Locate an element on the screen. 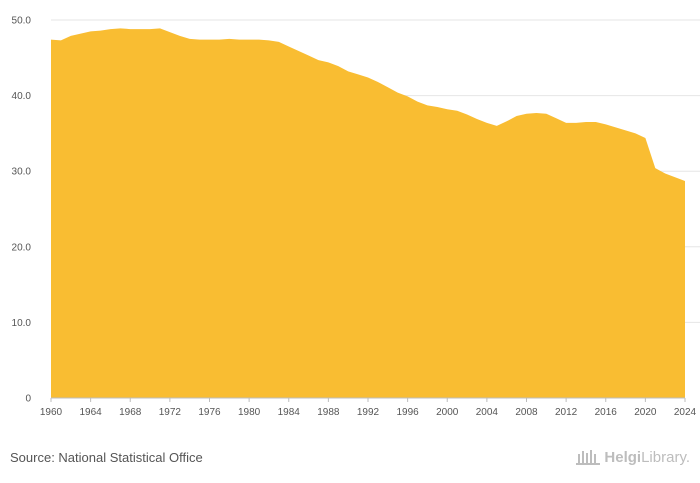 The width and height of the screenshot is (700, 483). brand-logo: HelgiLibrary. is located at coordinates (633, 457).